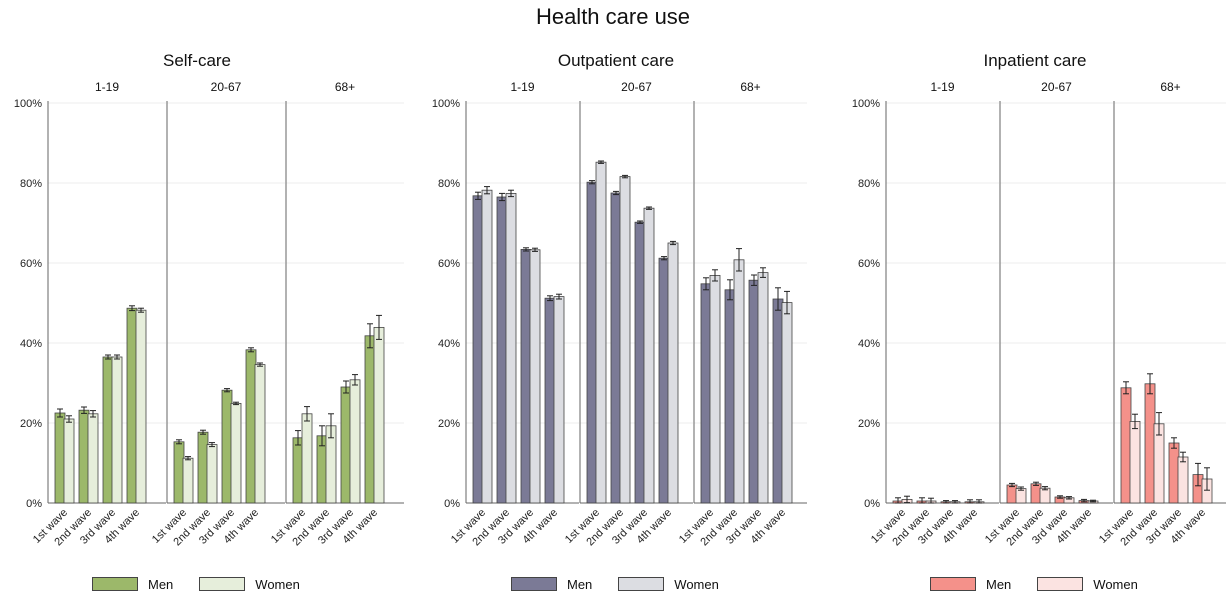 The image size is (1226, 594). I want to click on legend-inpatient-care: Men Women, so click(1047, 584).